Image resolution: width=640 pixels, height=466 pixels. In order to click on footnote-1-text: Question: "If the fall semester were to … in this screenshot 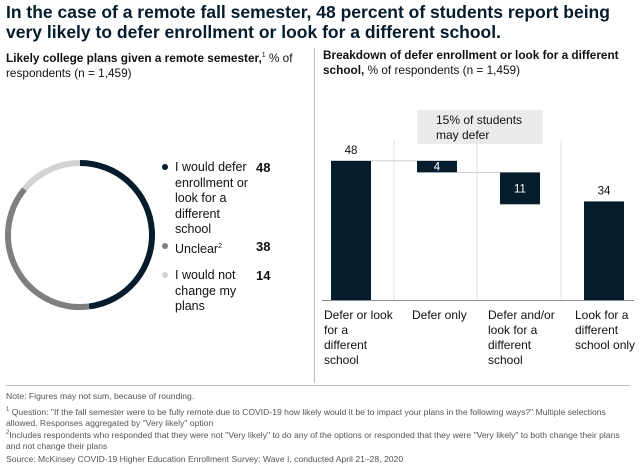, I will do `click(306, 417)`.